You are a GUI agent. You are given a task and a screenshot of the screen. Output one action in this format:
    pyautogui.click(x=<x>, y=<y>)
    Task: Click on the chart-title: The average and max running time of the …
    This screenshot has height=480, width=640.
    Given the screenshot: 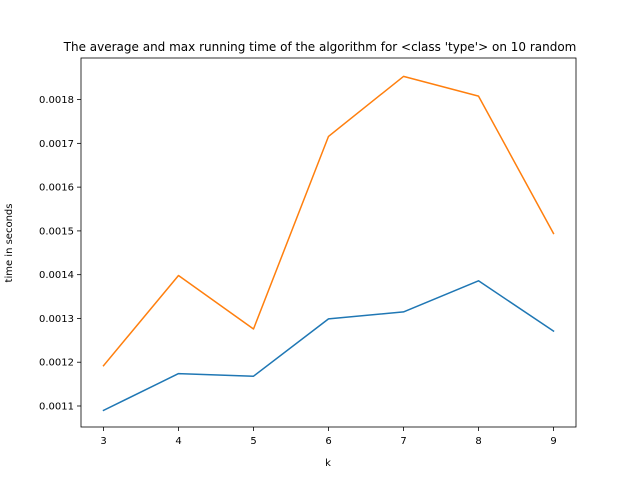 What is the action you would take?
    pyautogui.click(x=320, y=47)
    